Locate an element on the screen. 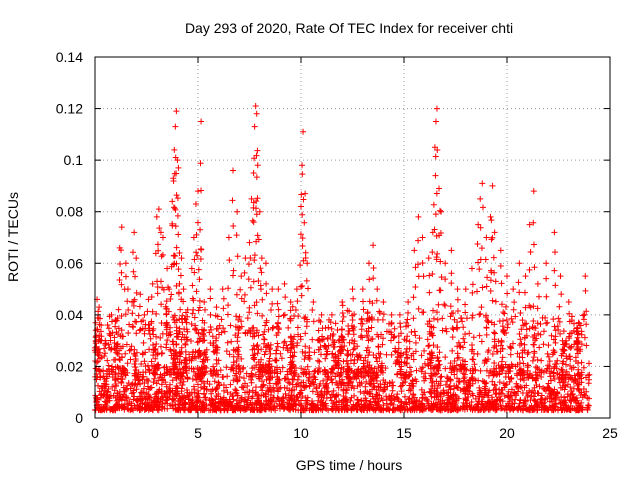 The height and width of the screenshot is (480, 640). x-tick-label: 5 is located at coordinates (198, 433).